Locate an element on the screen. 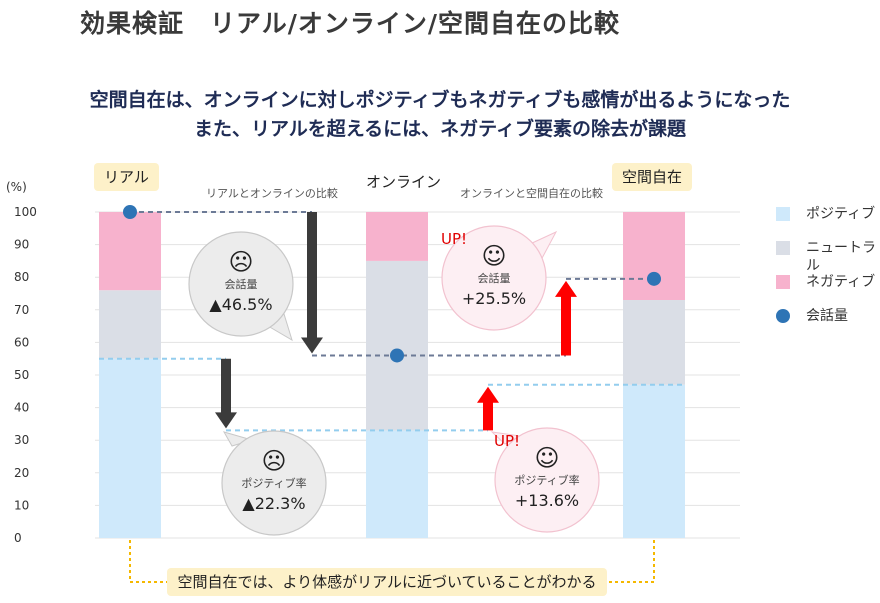 The height and width of the screenshot is (603, 880). speech-bubble: ☺会話量 +25.5% UP! is located at coordinates (499, 278).